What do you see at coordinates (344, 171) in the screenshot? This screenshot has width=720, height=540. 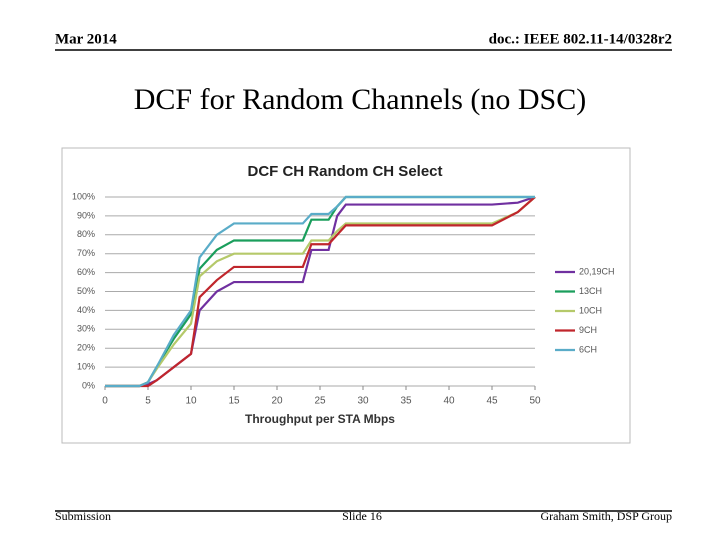 I see `chart-title: DCF CH Random CH Select` at bounding box center [344, 171].